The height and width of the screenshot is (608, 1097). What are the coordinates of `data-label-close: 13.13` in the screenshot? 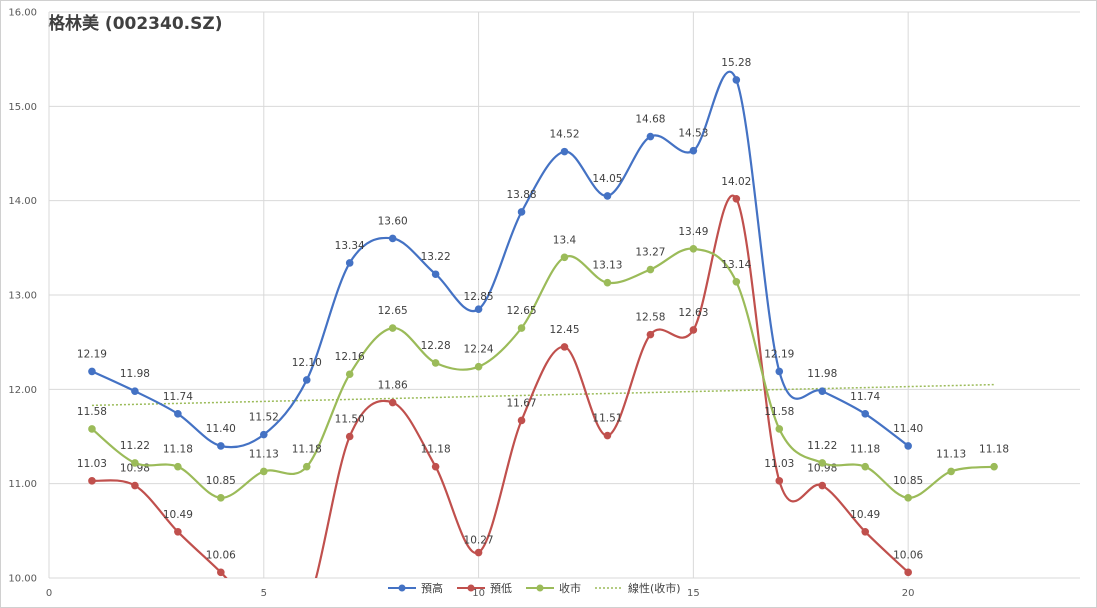 It's located at (607, 266).